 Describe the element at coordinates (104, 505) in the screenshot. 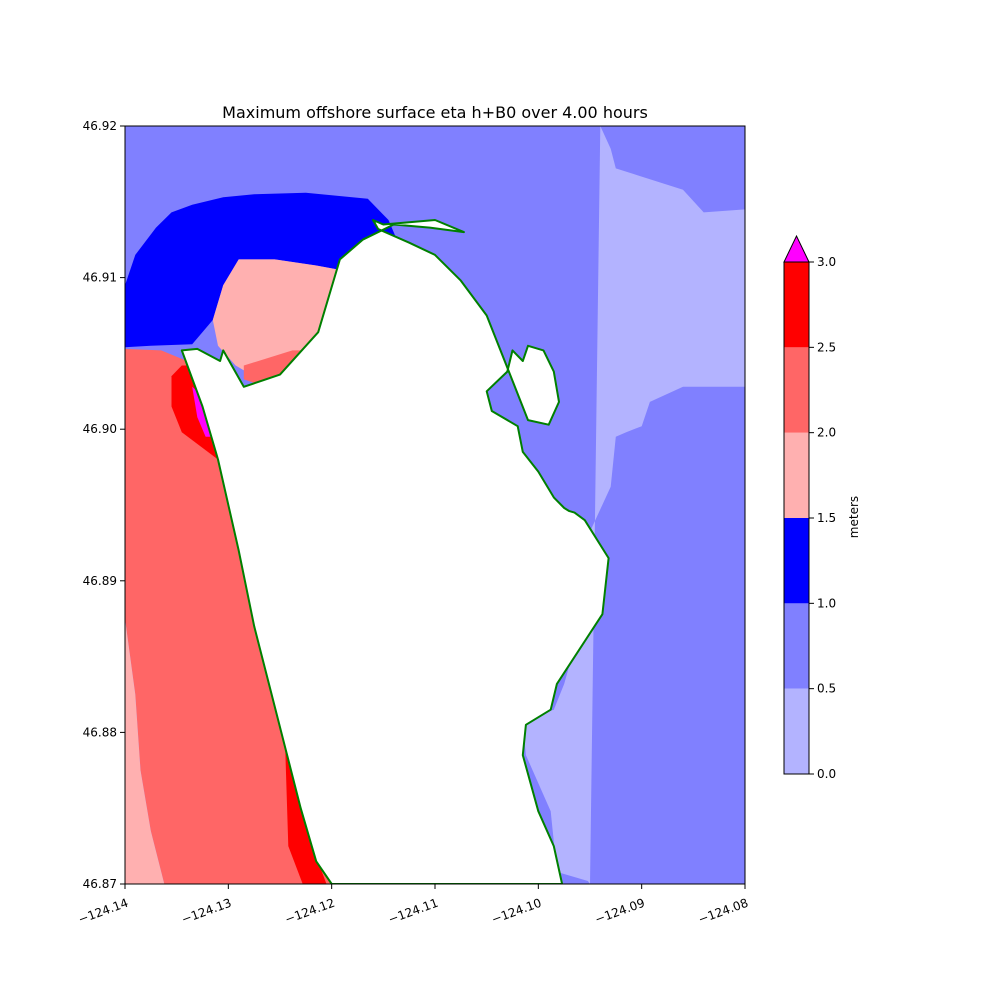

I see `y-axis: 46.87 46.88 46.89 46.90 46.91 46.92` at that location.